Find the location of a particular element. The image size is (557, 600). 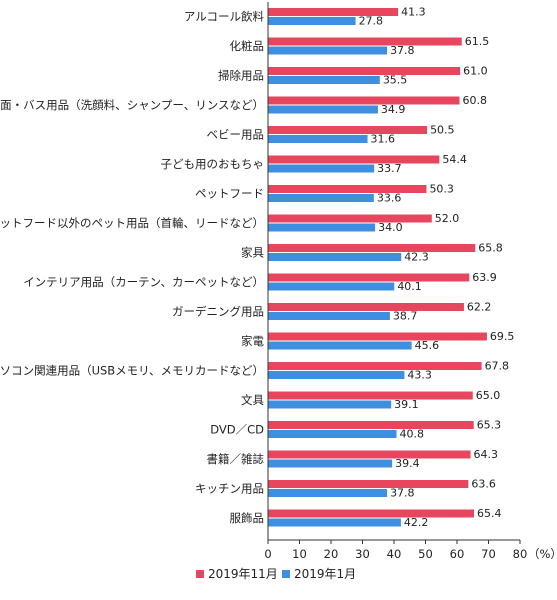

data-label: 50.3 is located at coordinates (441, 189).